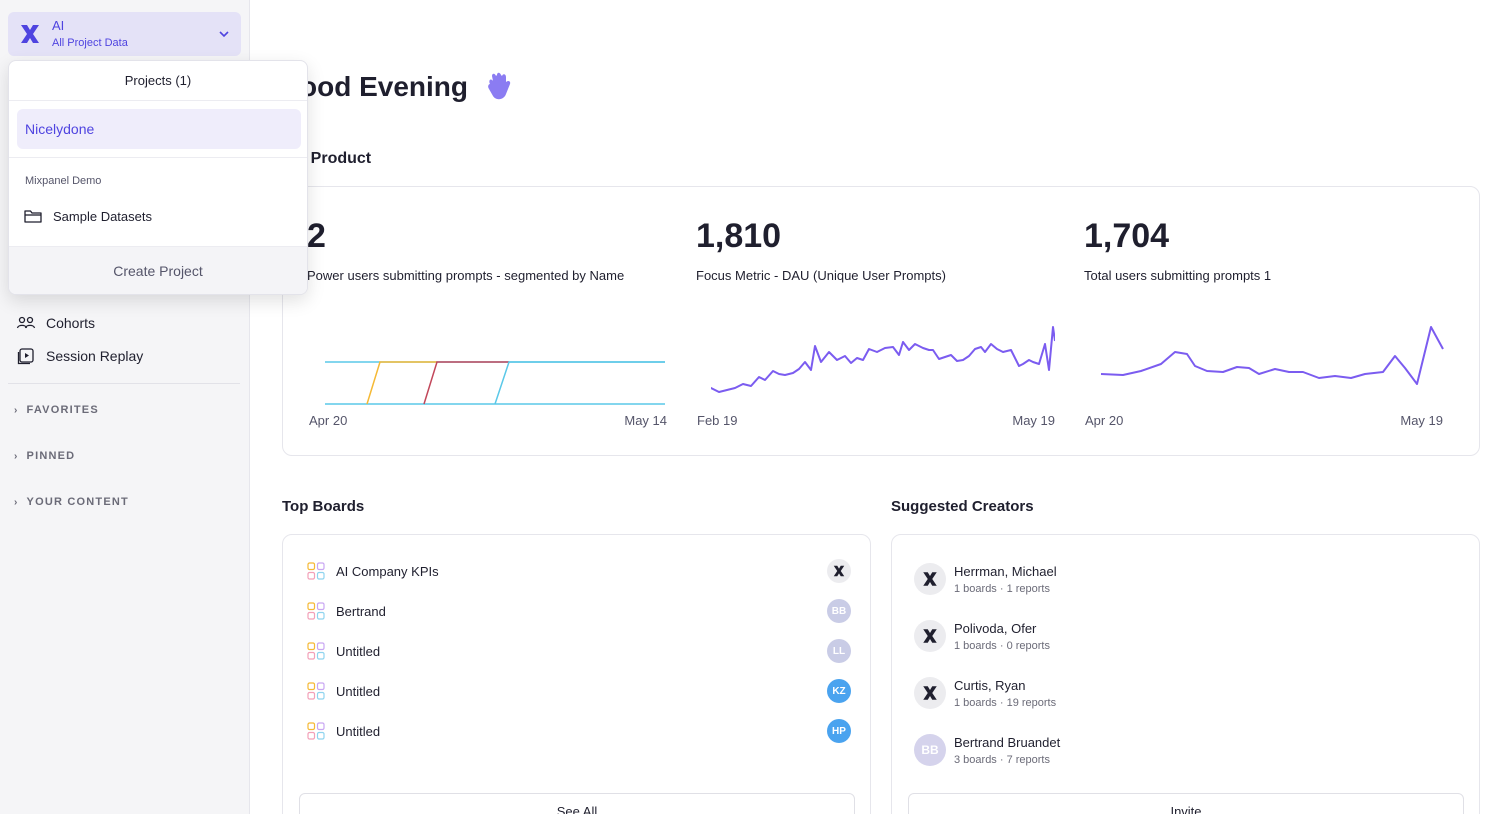 The height and width of the screenshot is (814, 1512). I want to click on sidebar-item-session-replay: Session Replay, so click(79, 356).